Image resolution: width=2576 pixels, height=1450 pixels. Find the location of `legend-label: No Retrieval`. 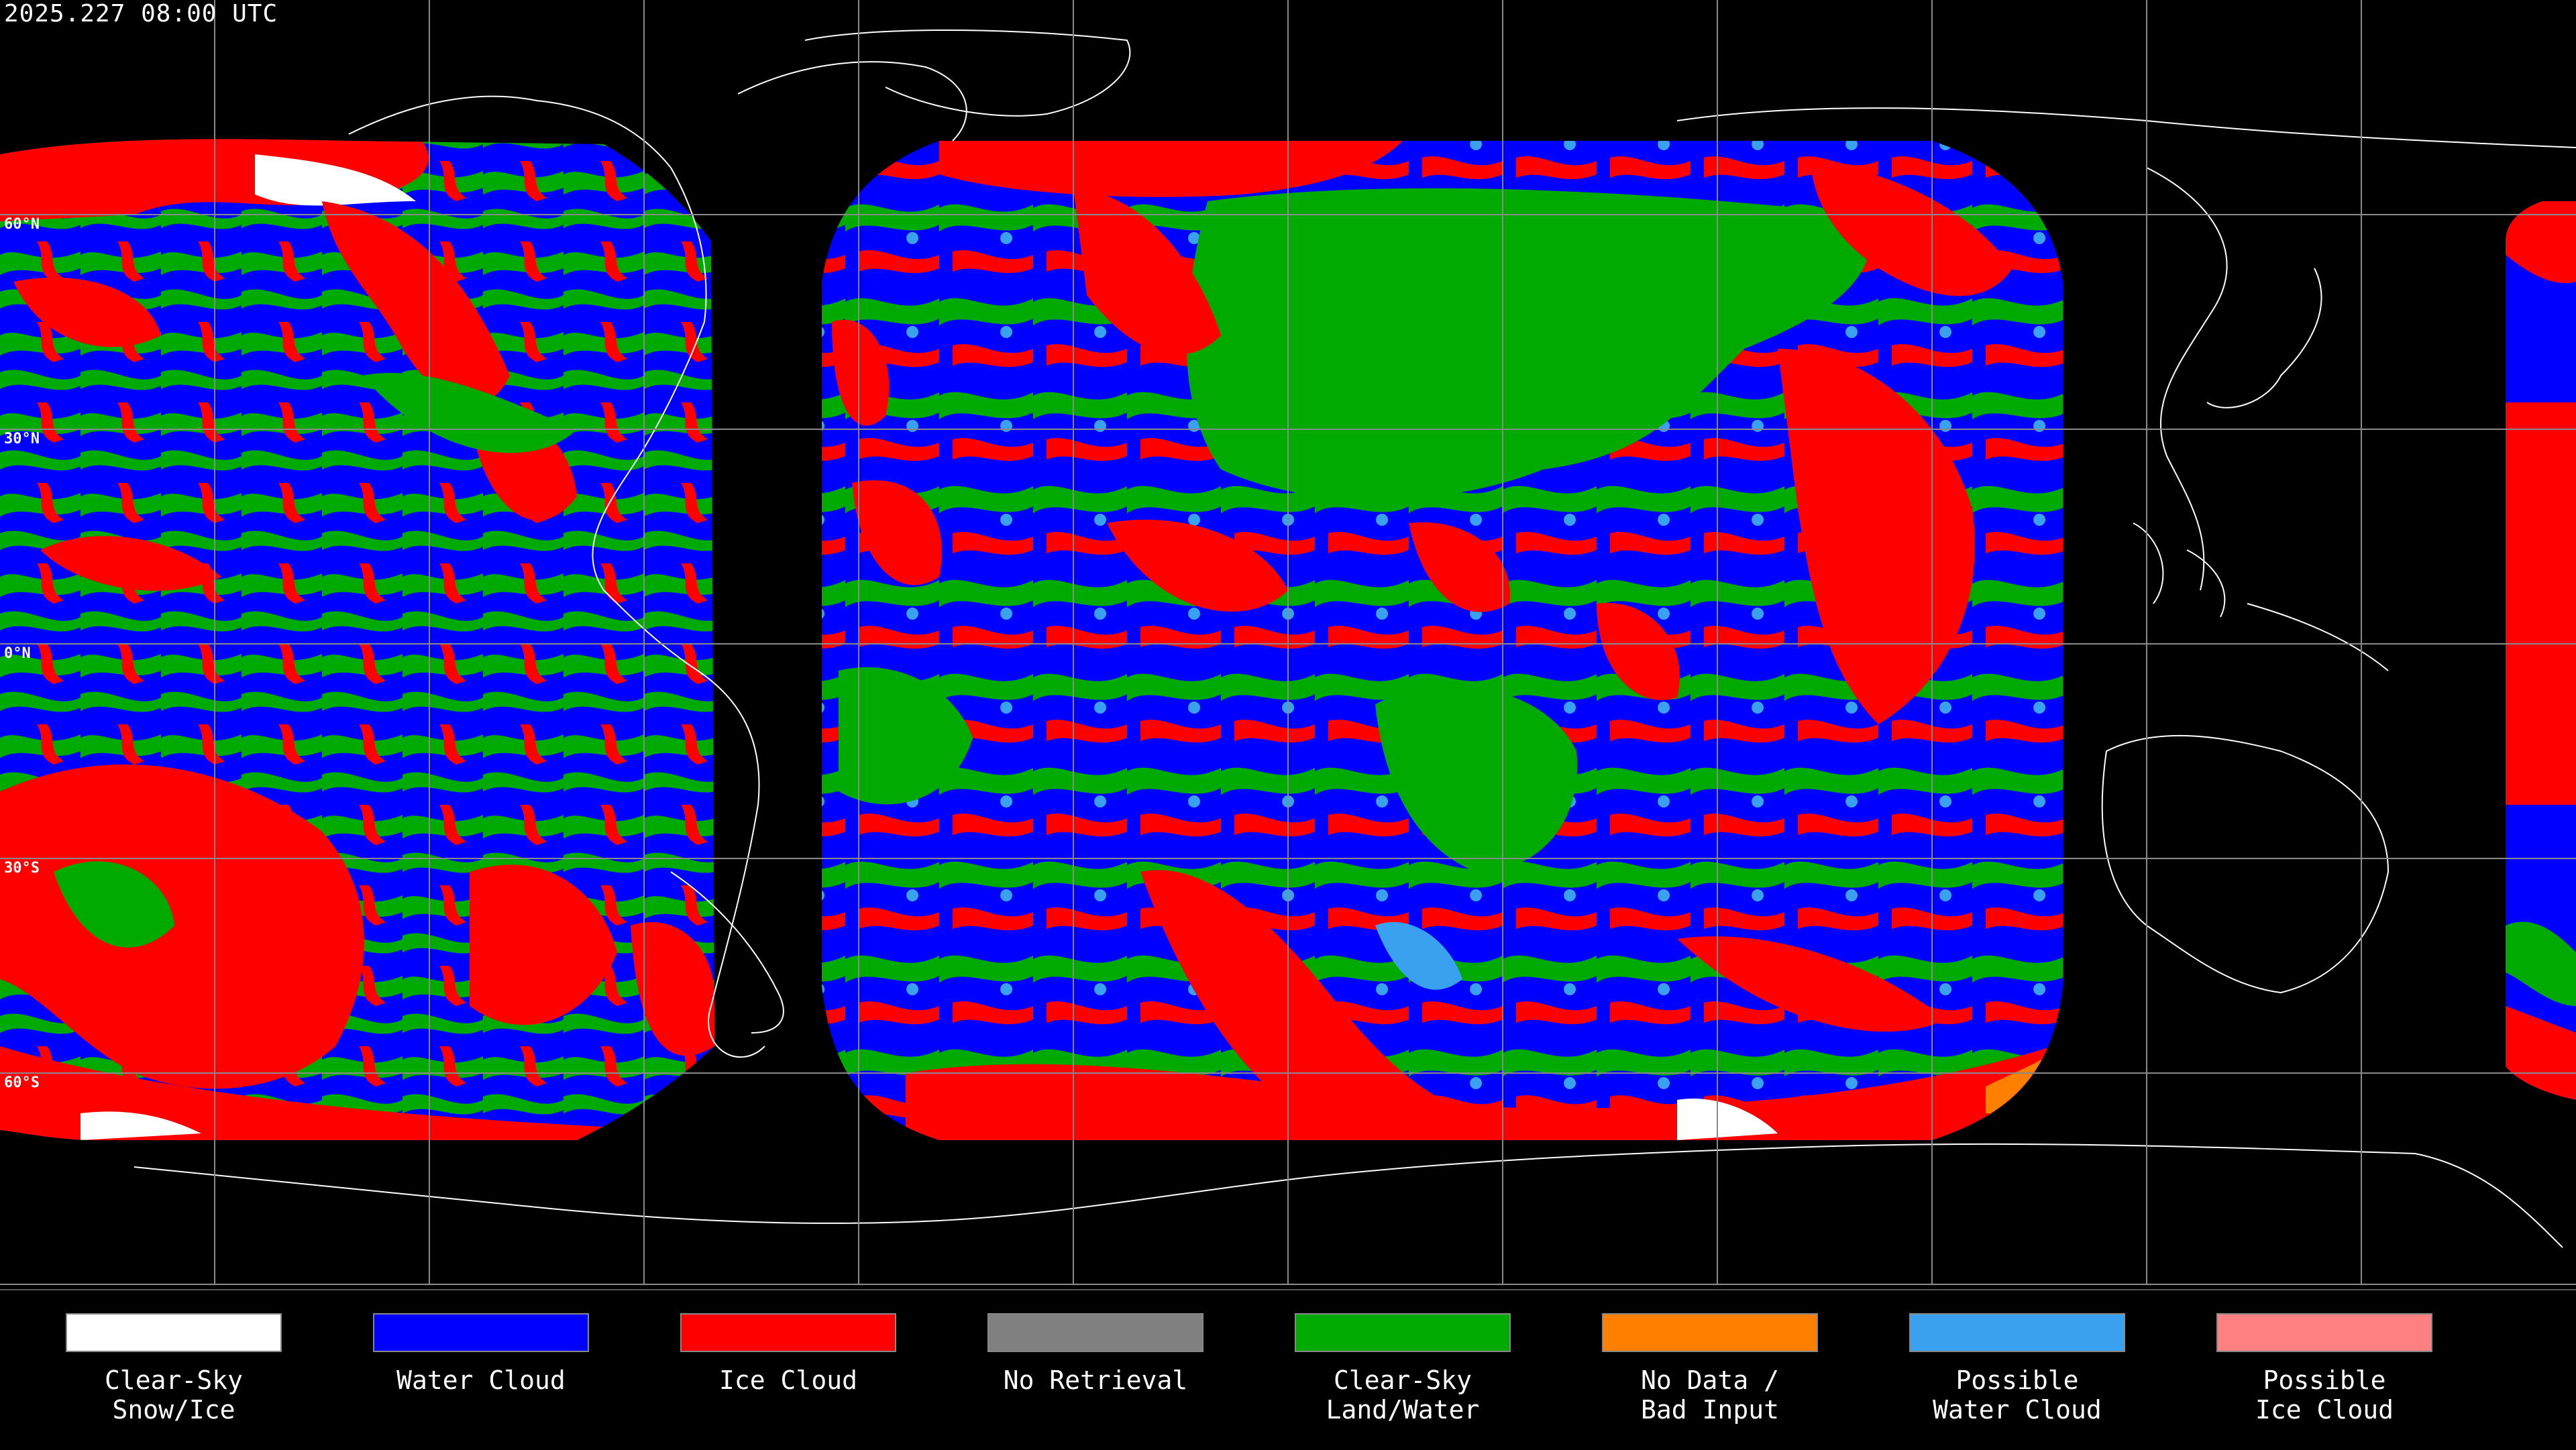

legend-label: No Retrieval is located at coordinates (1095, 1380).